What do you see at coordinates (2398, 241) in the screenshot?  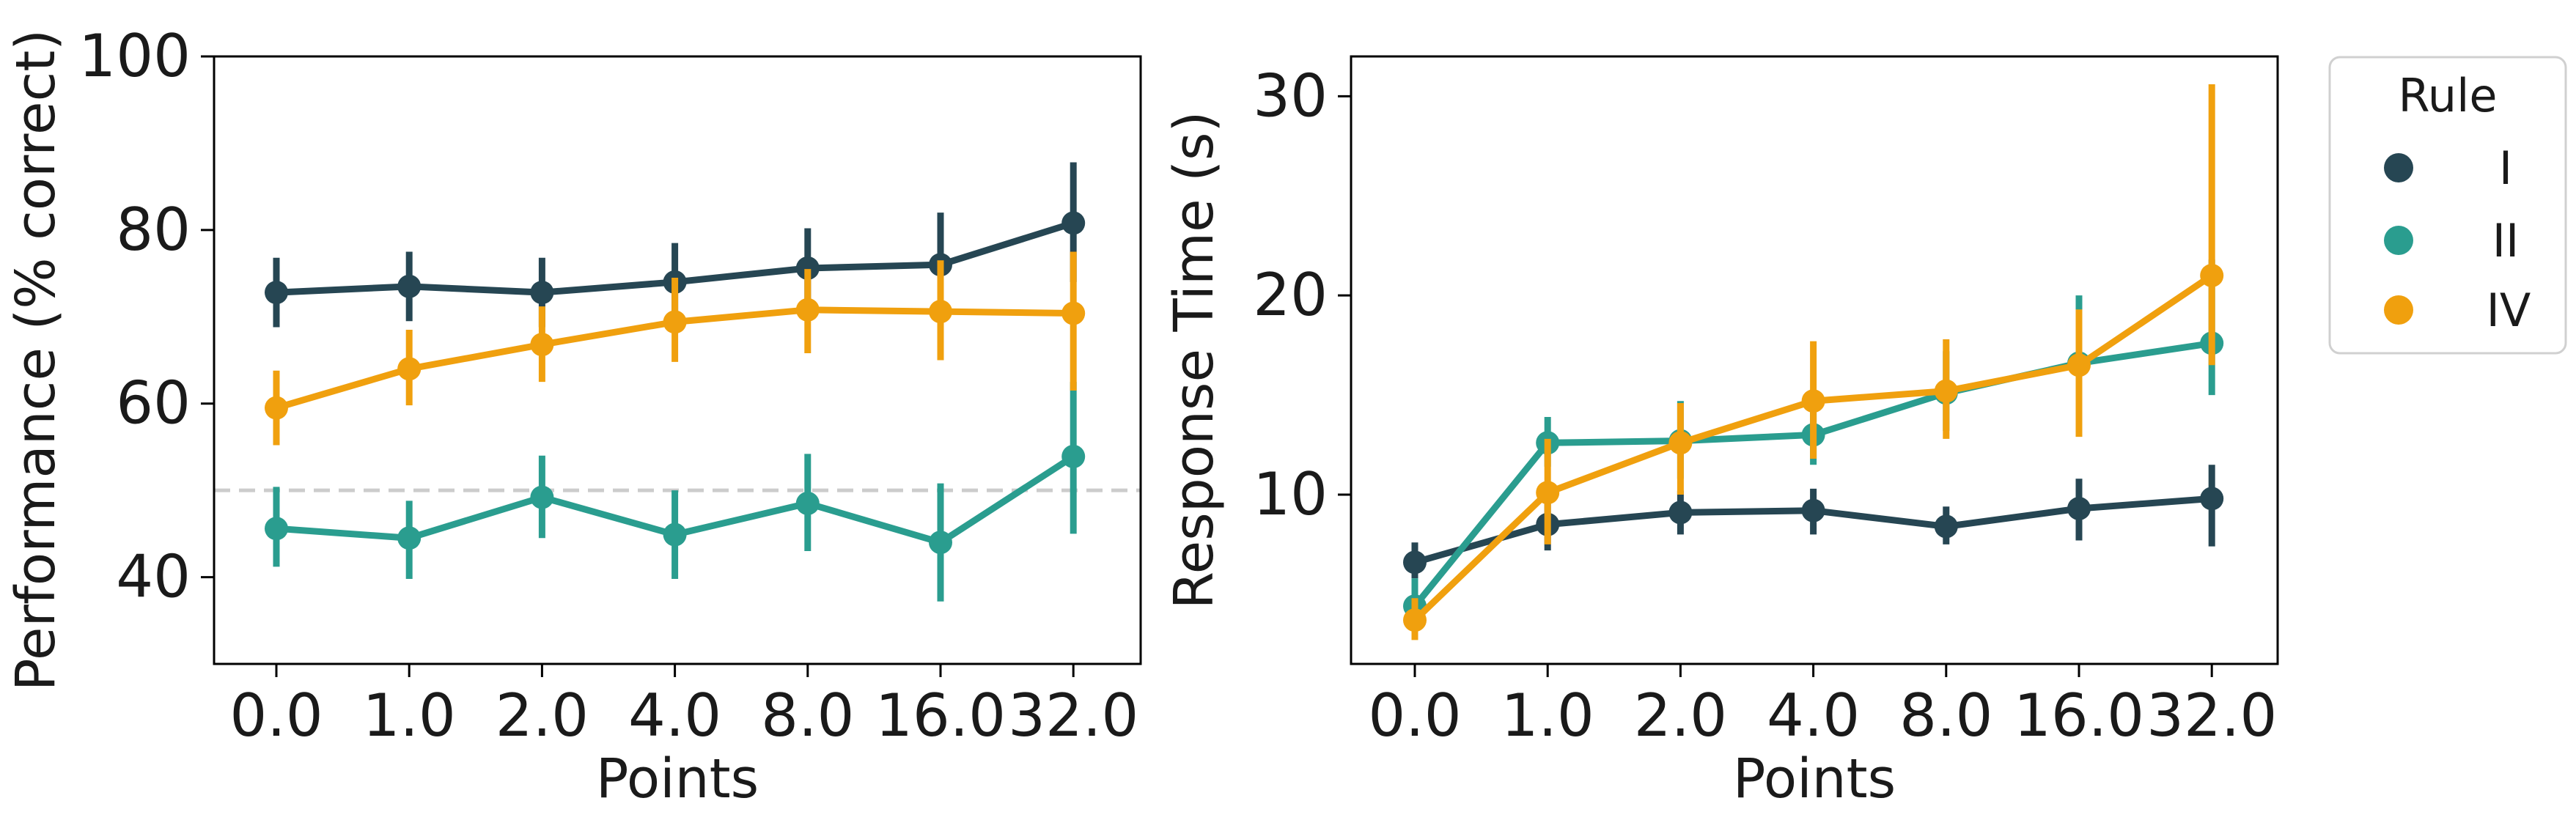 I see `legend-marker-ii` at bounding box center [2398, 241].